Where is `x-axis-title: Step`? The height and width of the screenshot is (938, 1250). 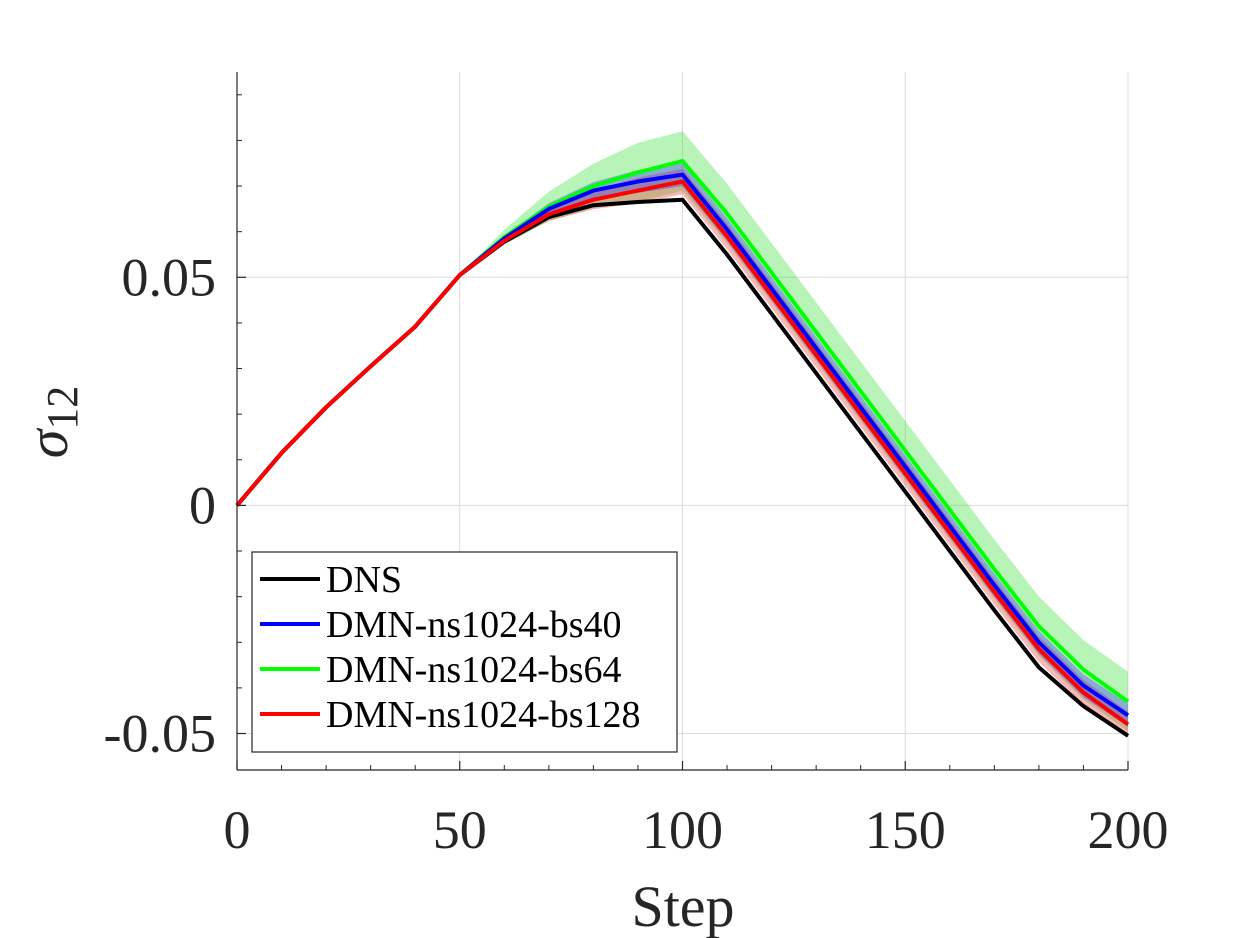 x-axis-title: Step is located at coordinates (682, 906).